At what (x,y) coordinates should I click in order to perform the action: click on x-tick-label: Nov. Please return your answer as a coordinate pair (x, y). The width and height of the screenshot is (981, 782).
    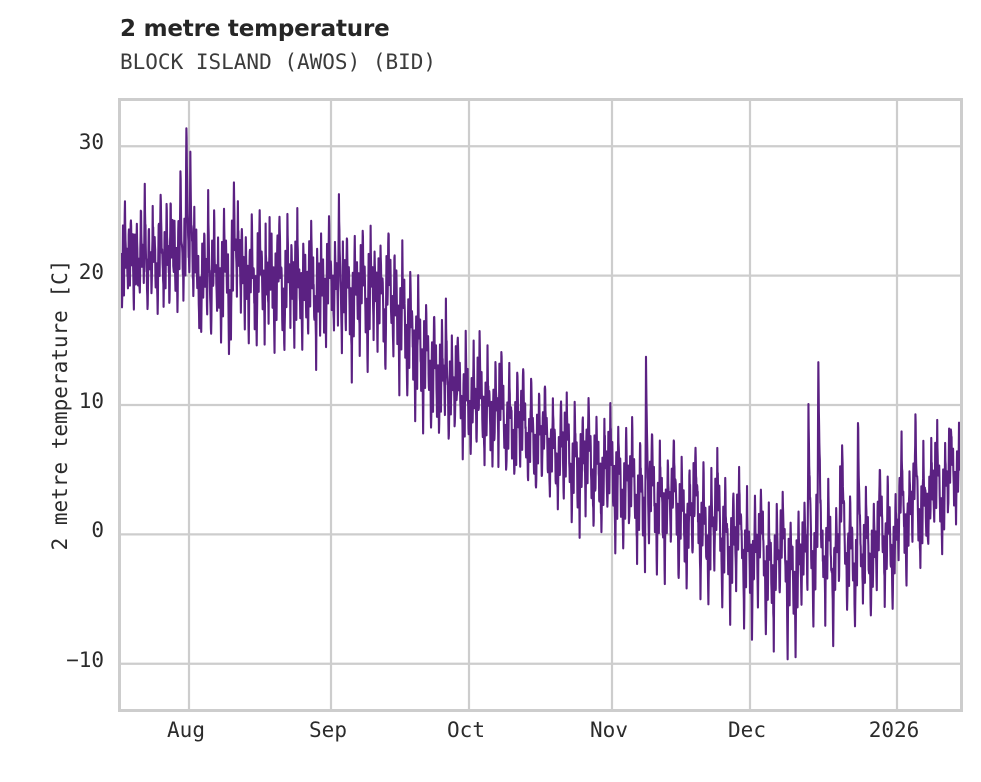
    Looking at the image, I should click on (609, 730).